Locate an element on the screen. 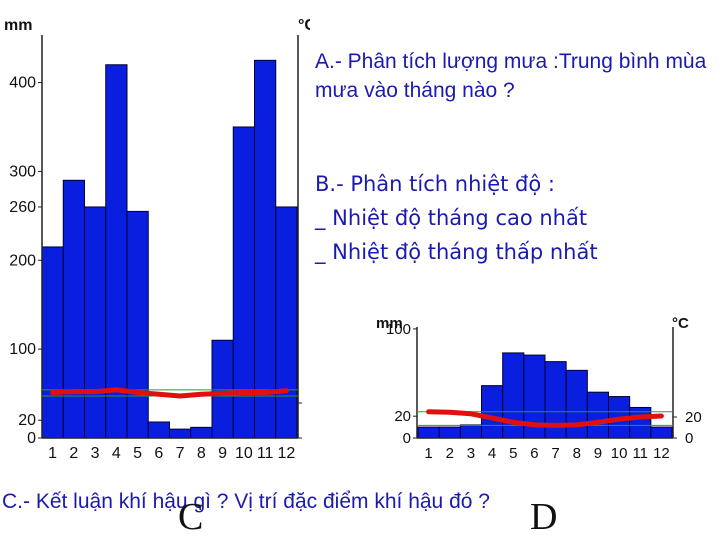 This screenshot has height=540, width=720. chart-d-x-tick-label: 3 is located at coordinates (471, 453).